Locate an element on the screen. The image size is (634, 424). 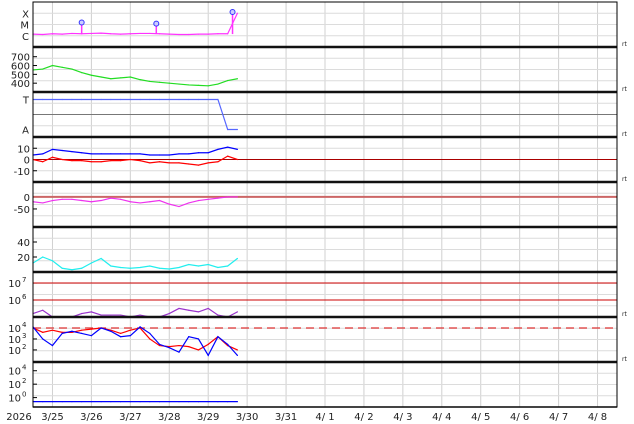
x-tick-label: 3/28 is located at coordinates (169, 417).